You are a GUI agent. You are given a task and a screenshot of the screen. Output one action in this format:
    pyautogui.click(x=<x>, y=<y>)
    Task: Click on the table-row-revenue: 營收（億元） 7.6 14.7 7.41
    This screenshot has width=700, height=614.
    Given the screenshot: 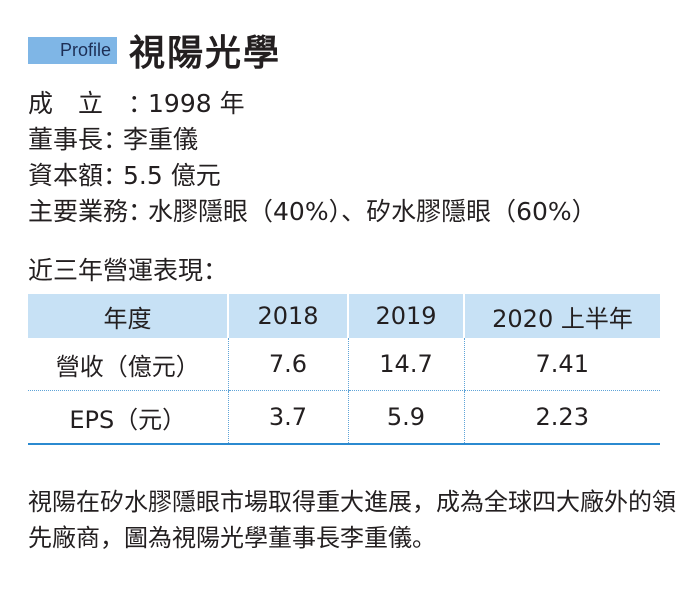 What is the action you would take?
    pyautogui.click(x=344, y=364)
    